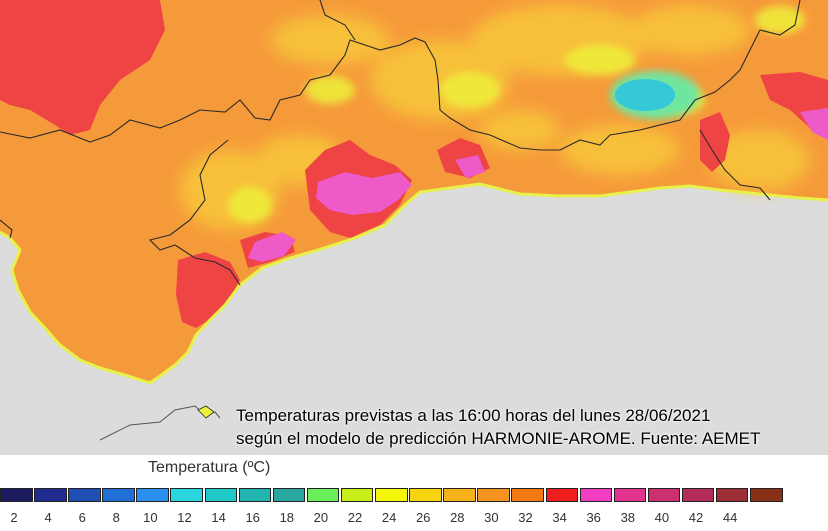 This screenshot has width=828, height=531. Describe the element at coordinates (184, 517) in the screenshot. I see `legend-tick-label: 12` at that location.